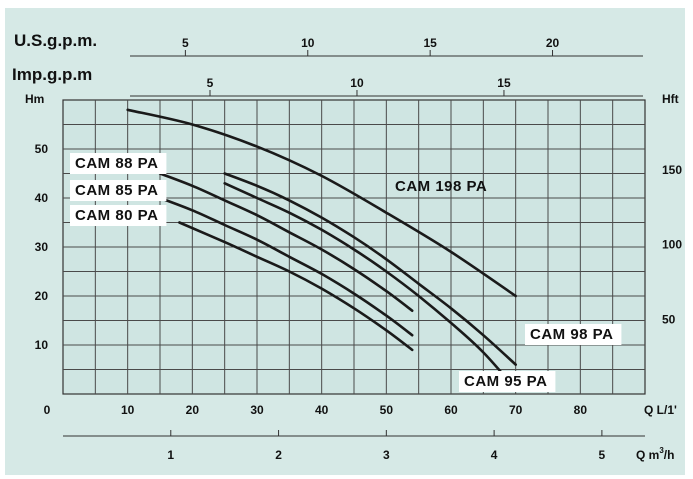 The image size is (693, 479). Describe the element at coordinates (52, 74) in the screenshot. I see `imp-gpm-label: Imp.g.p.m` at that location.